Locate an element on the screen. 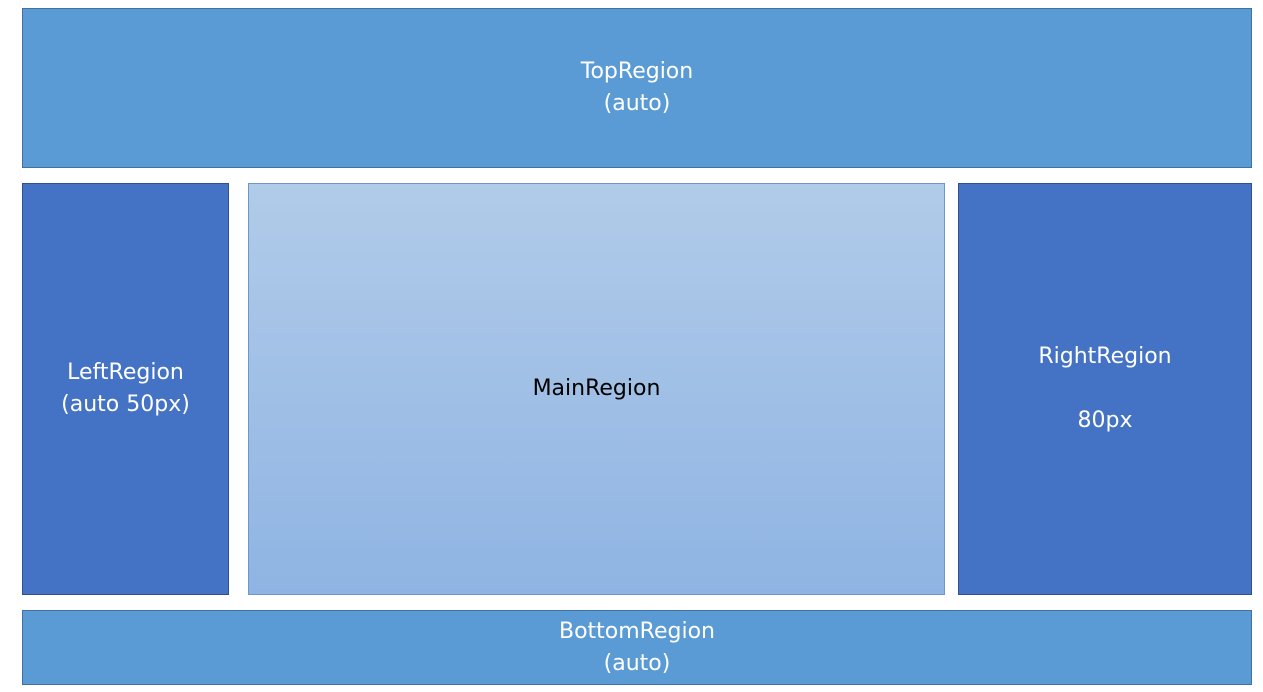 The height and width of the screenshot is (692, 1263). bottom-region-label: BottomRegion is located at coordinates (636, 631).